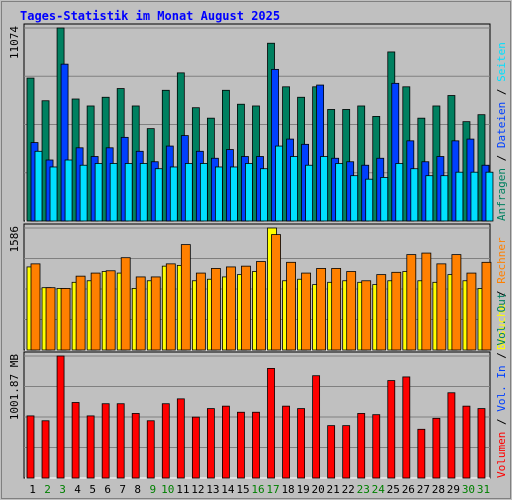 The width and height of the screenshot is (512, 500). I want to click on day-label-23: 23, so click(363, 489).